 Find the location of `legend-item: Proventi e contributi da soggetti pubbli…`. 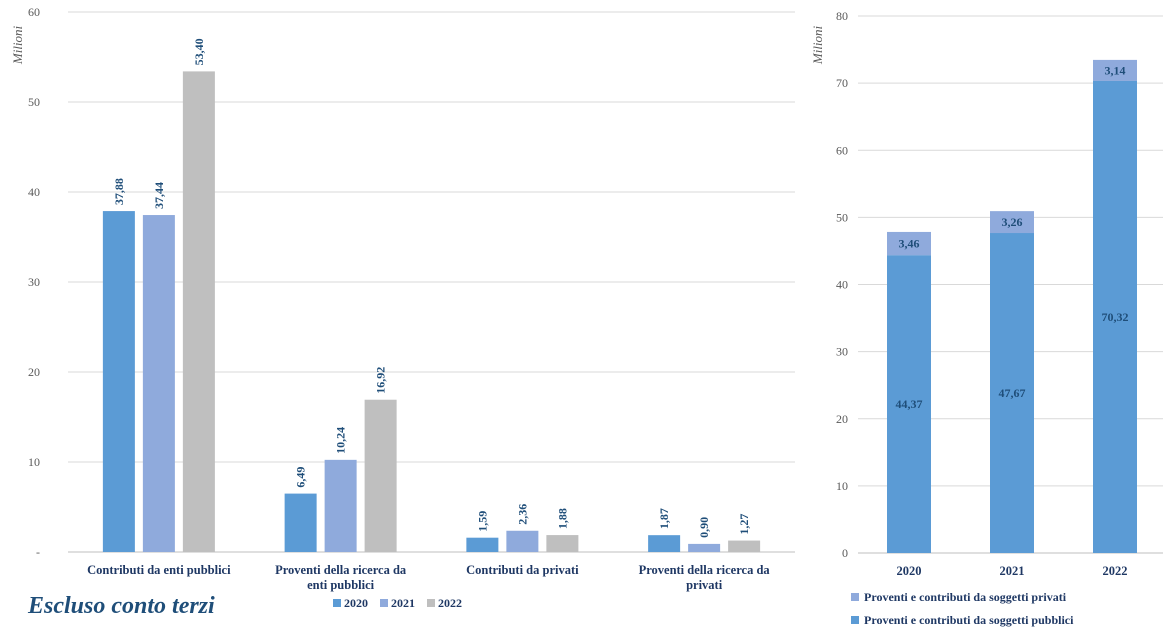

legend-item: Proventi e contributi da soggetti pubbli… is located at coordinates (962, 620).